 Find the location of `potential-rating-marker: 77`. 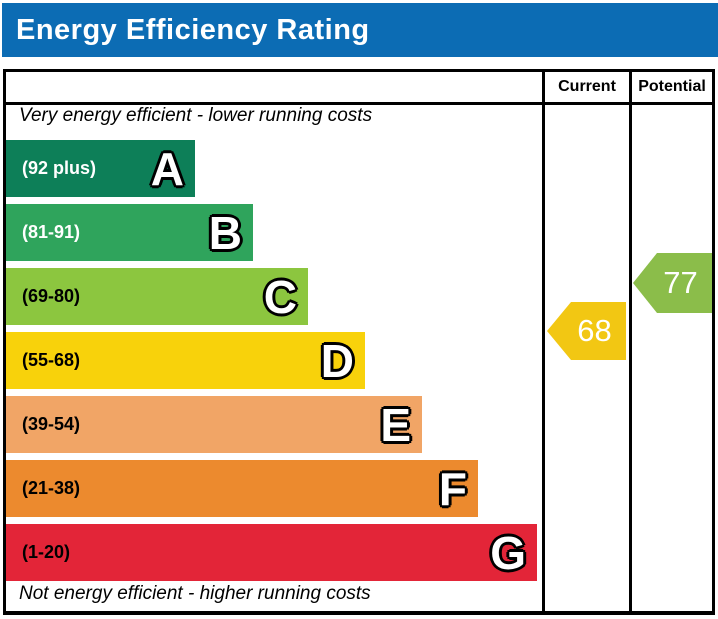

potential-rating-marker: 77 is located at coordinates (672, 283).